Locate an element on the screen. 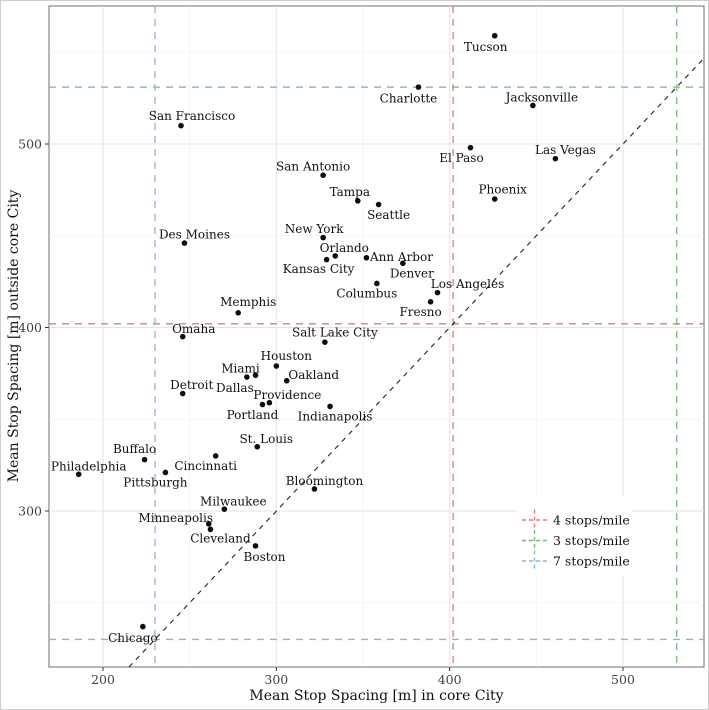 This screenshot has width=709, height=710. label-bloomington: Bloomington is located at coordinates (325, 481).